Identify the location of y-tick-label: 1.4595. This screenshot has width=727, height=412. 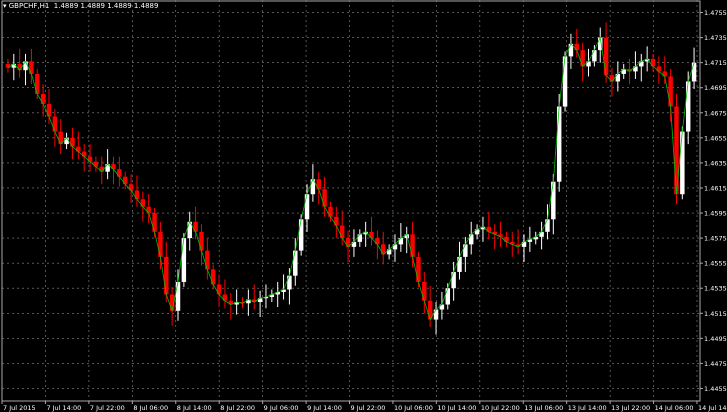
(715, 214).